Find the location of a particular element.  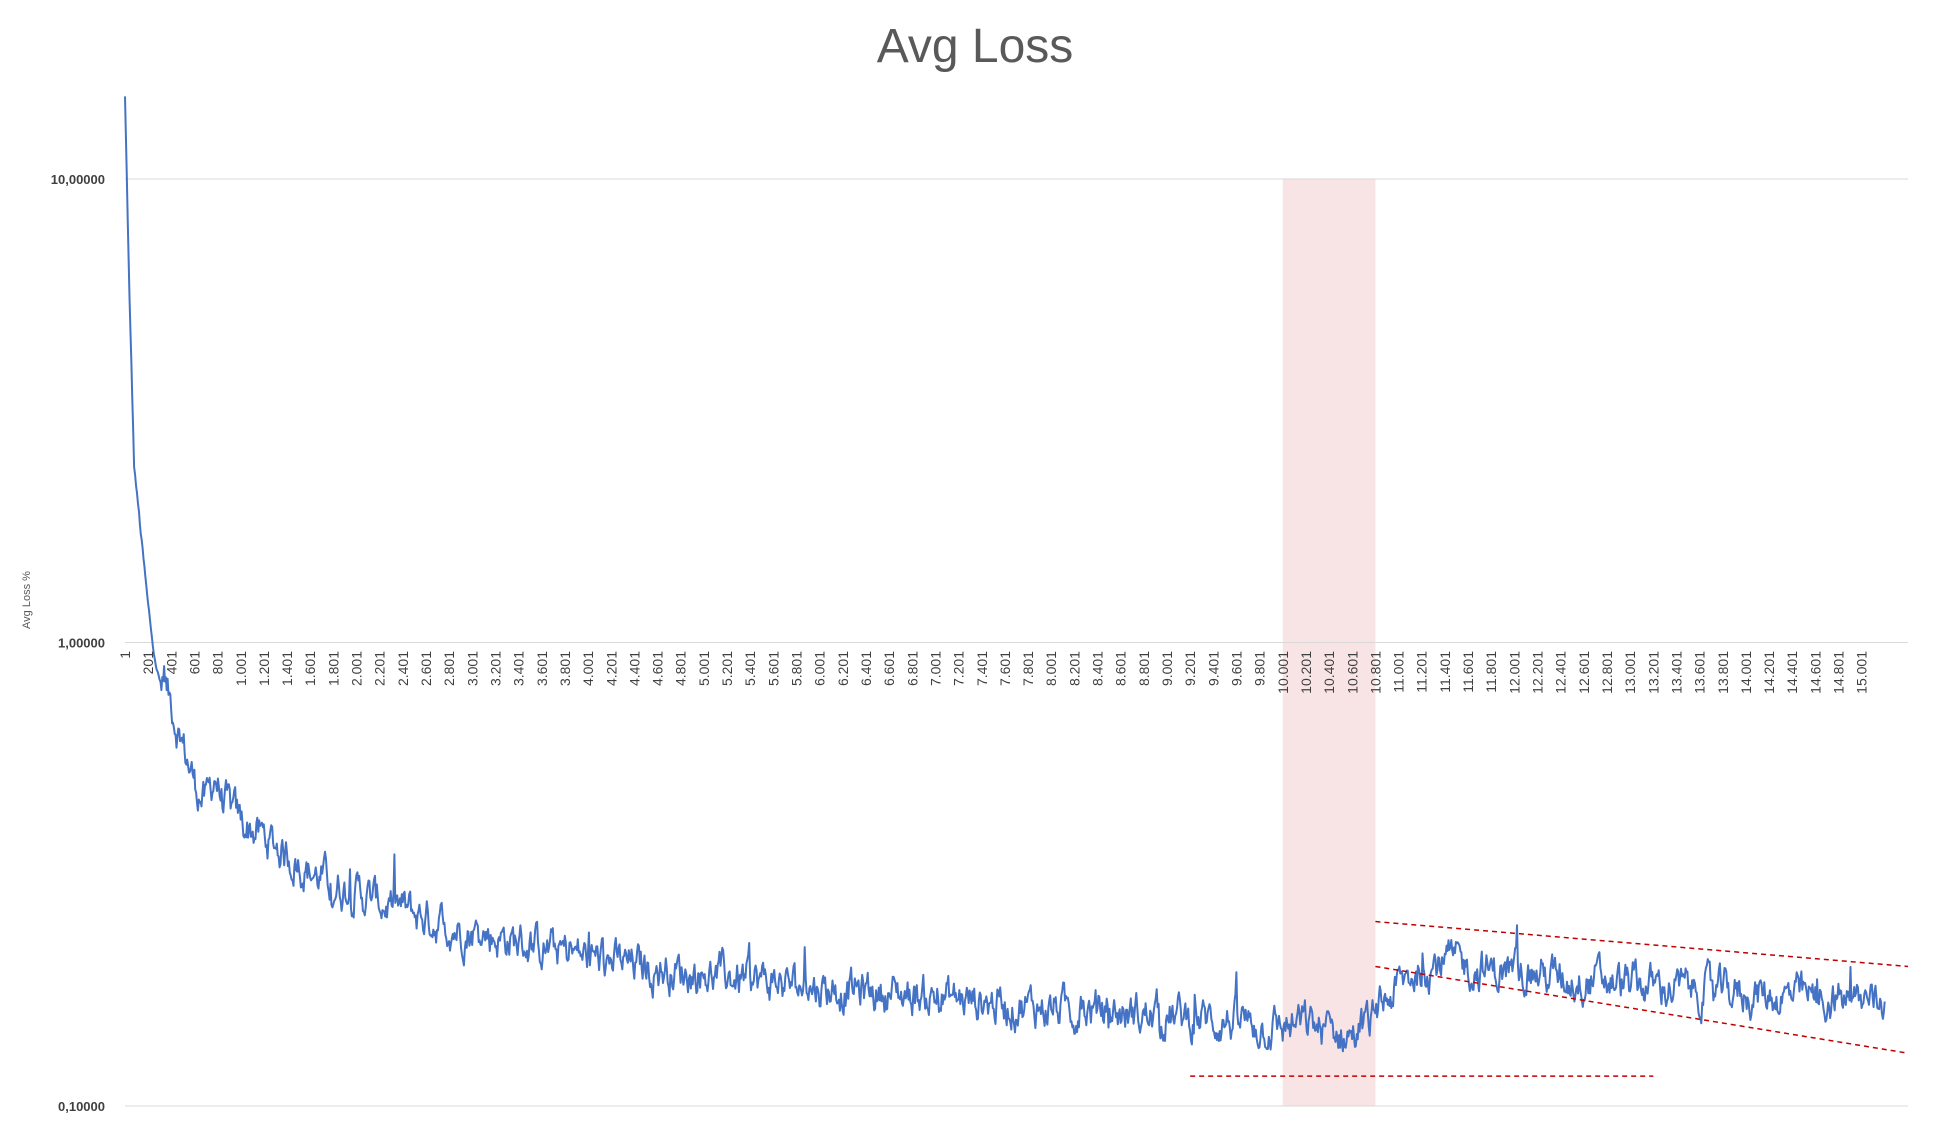

x-tick-label: 12.401 is located at coordinates (1561, 672).